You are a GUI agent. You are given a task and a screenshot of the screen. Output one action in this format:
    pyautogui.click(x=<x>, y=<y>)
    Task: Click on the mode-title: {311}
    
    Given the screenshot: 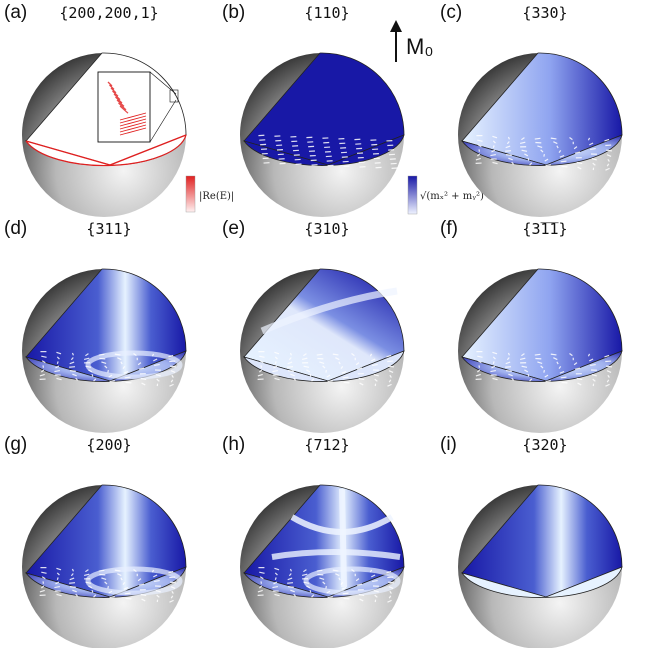 What is the action you would take?
    pyautogui.click(x=109, y=229)
    